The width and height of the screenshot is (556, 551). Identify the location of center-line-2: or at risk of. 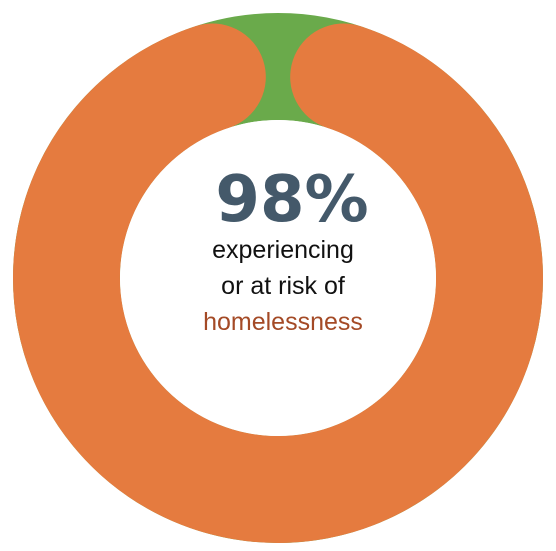
(283, 286).